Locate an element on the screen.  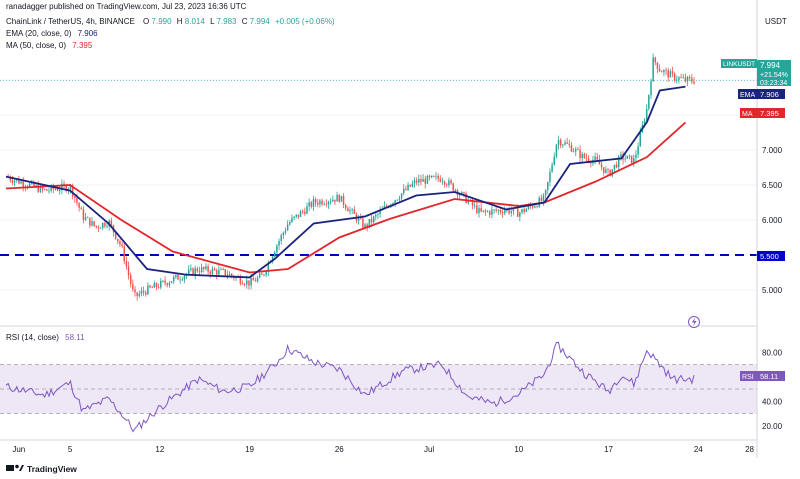
price-tick-label: 6.500 is located at coordinates (772, 185).